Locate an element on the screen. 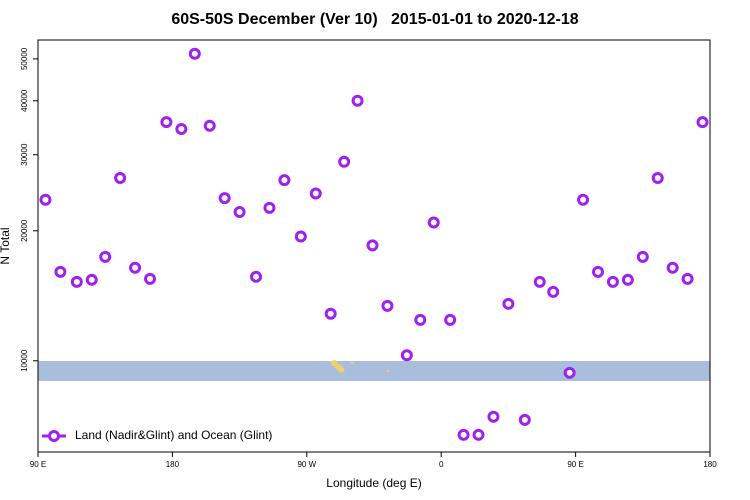  x-tick-label: 0 is located at coordinates (441, 464).